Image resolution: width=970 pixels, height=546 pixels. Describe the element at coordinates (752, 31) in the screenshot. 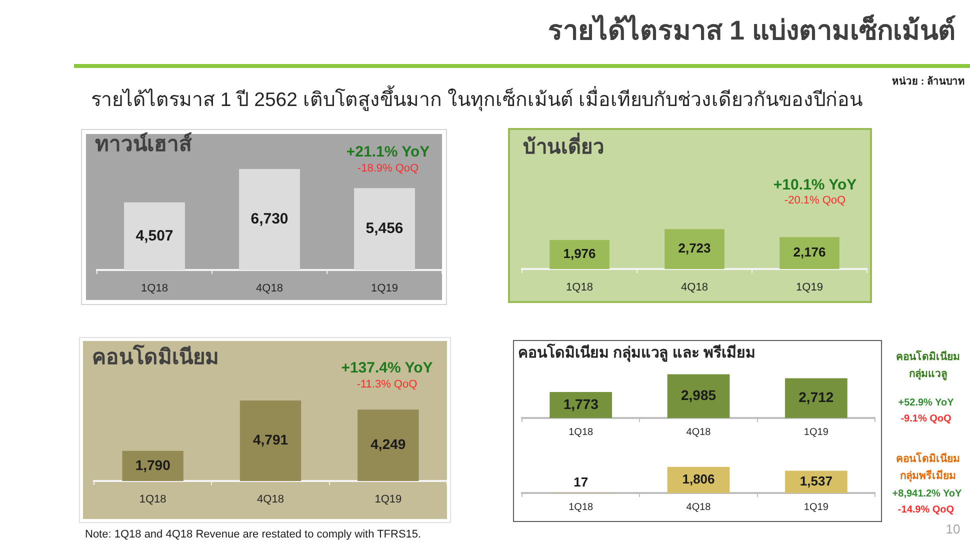

I see `text: รายได้ไตรมาส 1 แบ่งตามเซ็กเม้นต์` at that location.